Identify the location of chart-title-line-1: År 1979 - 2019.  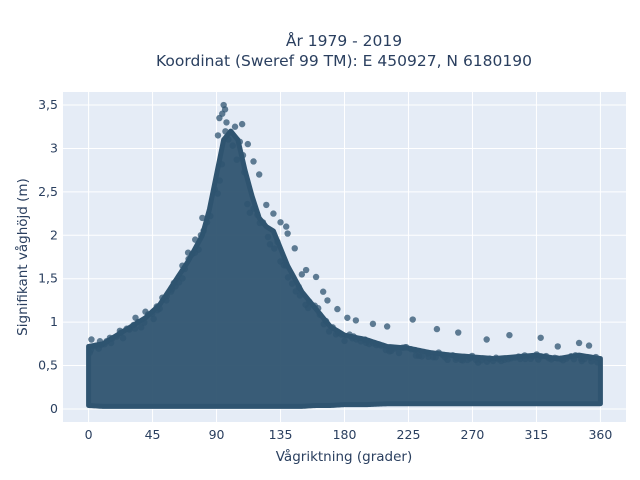
(344, 40).